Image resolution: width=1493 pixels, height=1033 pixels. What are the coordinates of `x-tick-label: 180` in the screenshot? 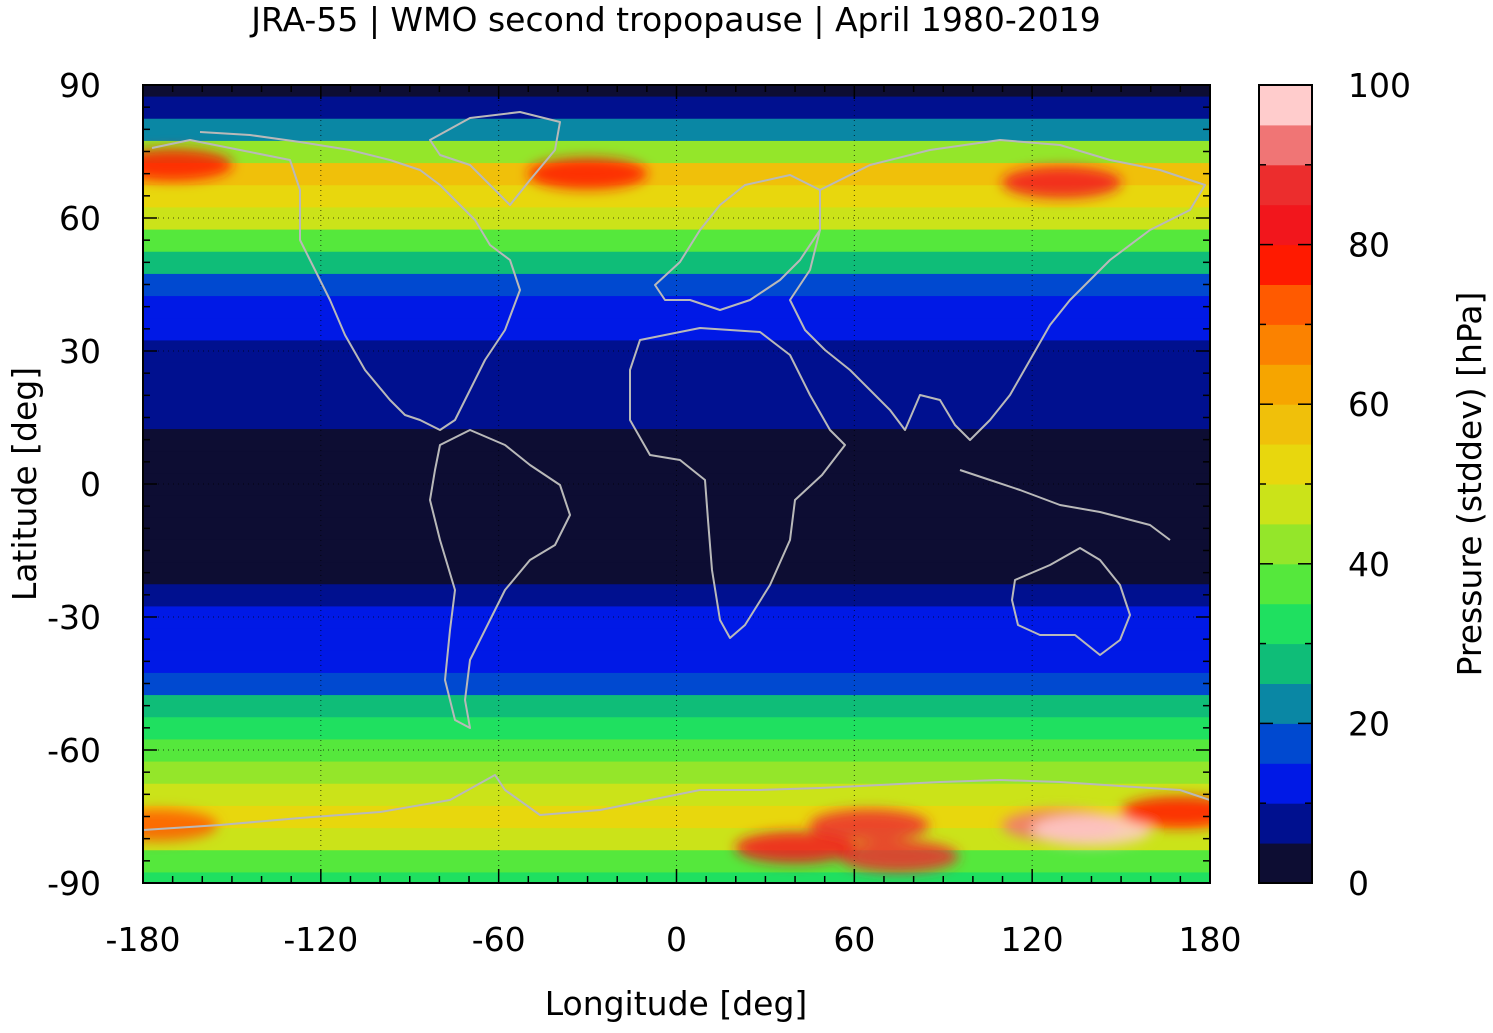 It's located at (1210, 939).